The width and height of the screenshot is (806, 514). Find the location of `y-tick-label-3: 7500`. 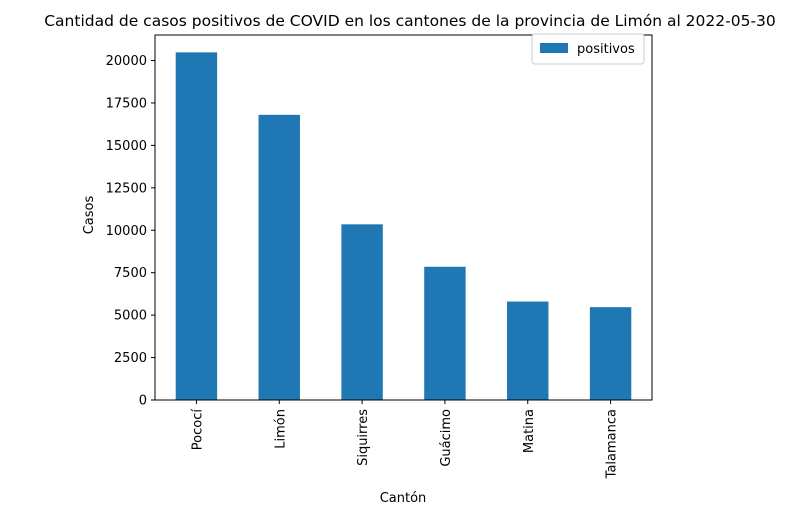

y-tick-label-3: 7500 is located at coordinates (130, 273).